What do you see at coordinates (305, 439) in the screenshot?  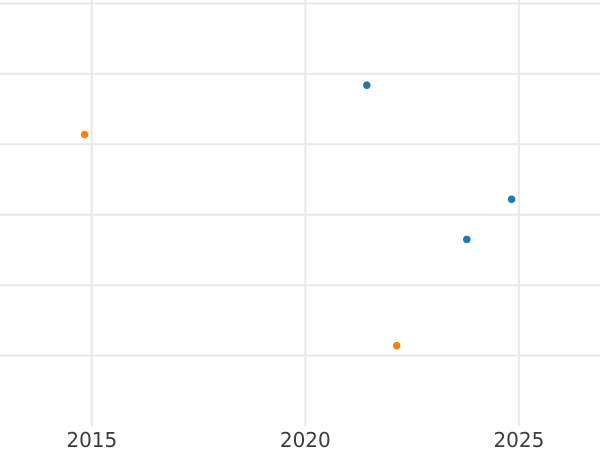 I see `x-tick-label: 2020` at bounding box center [305, 439].